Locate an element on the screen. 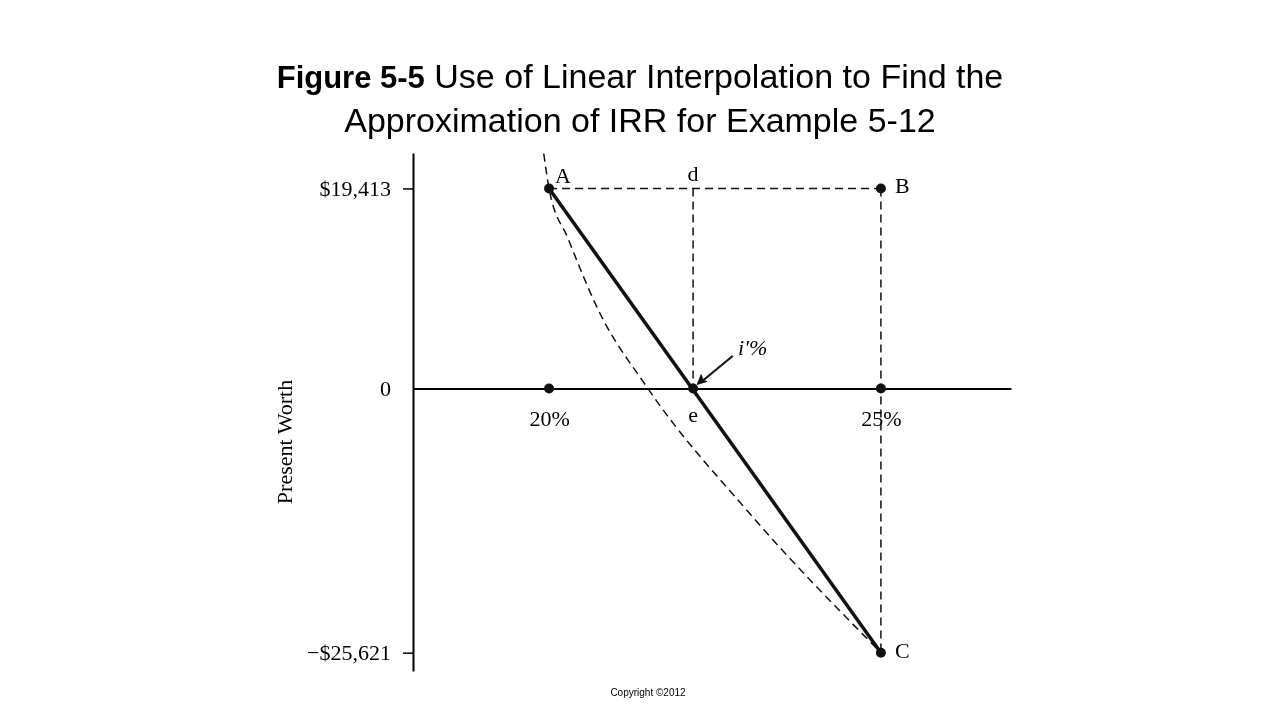  y-tick-label: −$25,621 is located at coordinates (349, 653).